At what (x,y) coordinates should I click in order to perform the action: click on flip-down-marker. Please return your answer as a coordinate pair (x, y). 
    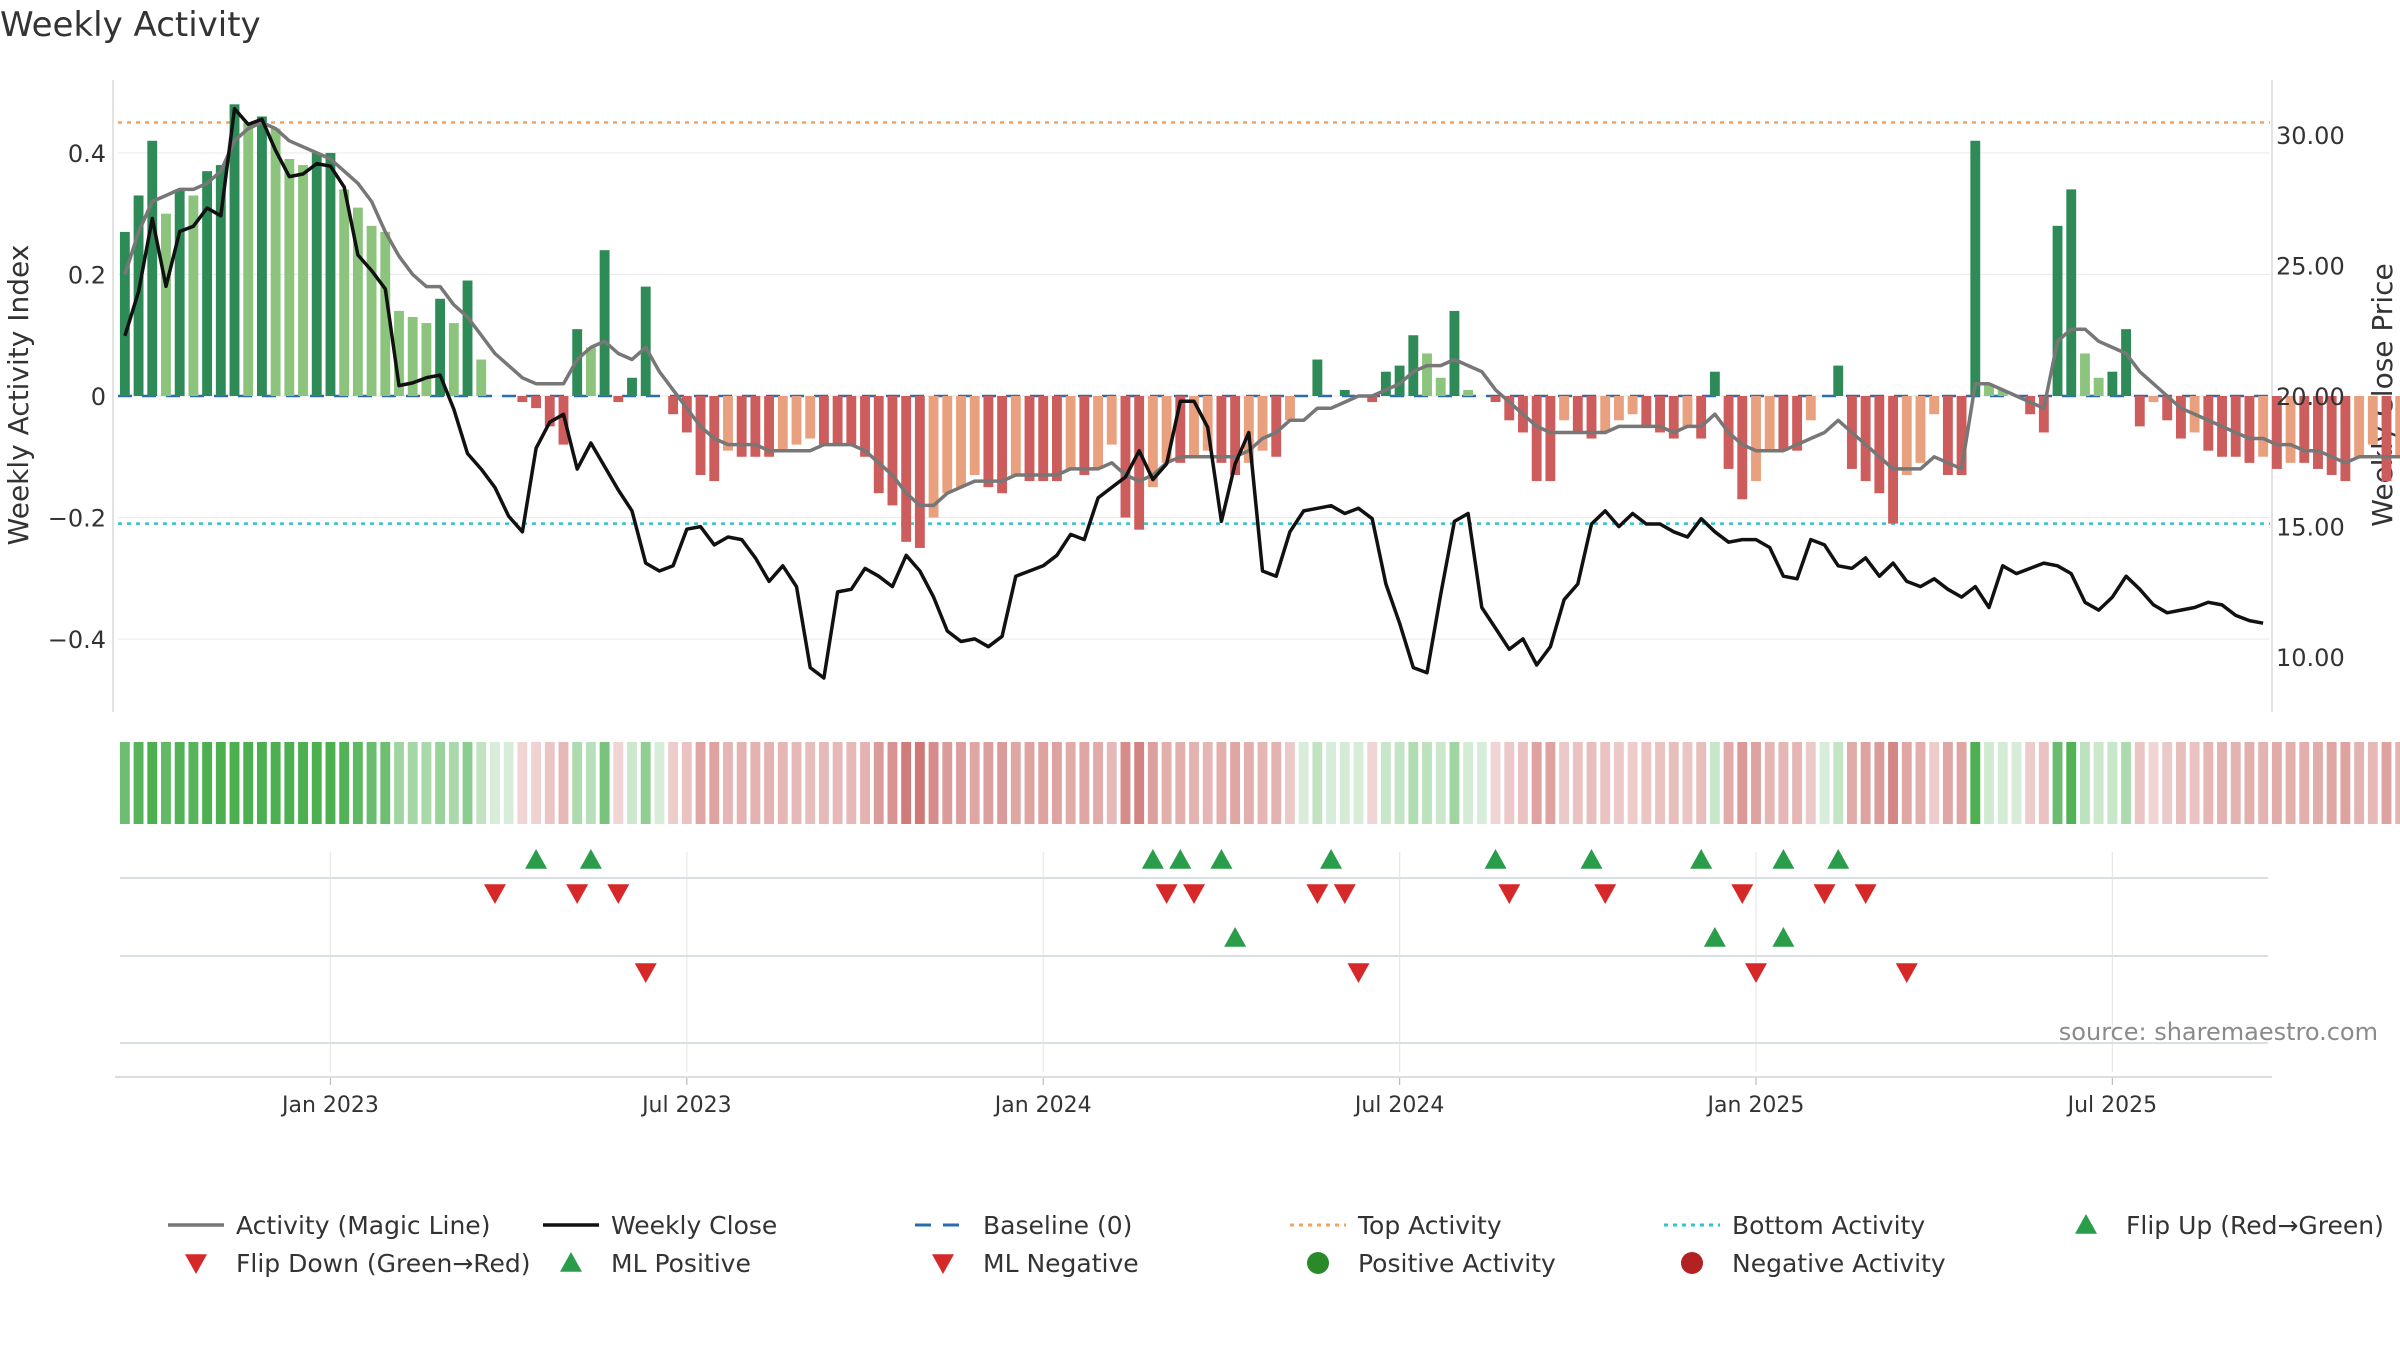
    Looking at the image, I should click on (1344, 894).